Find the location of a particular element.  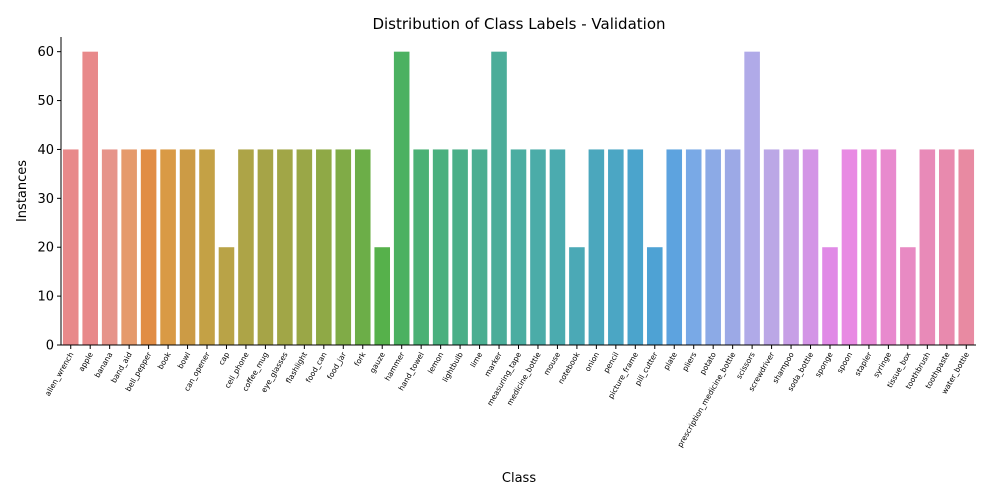

bar-eye-glasses is located at coordinates (285, 247).